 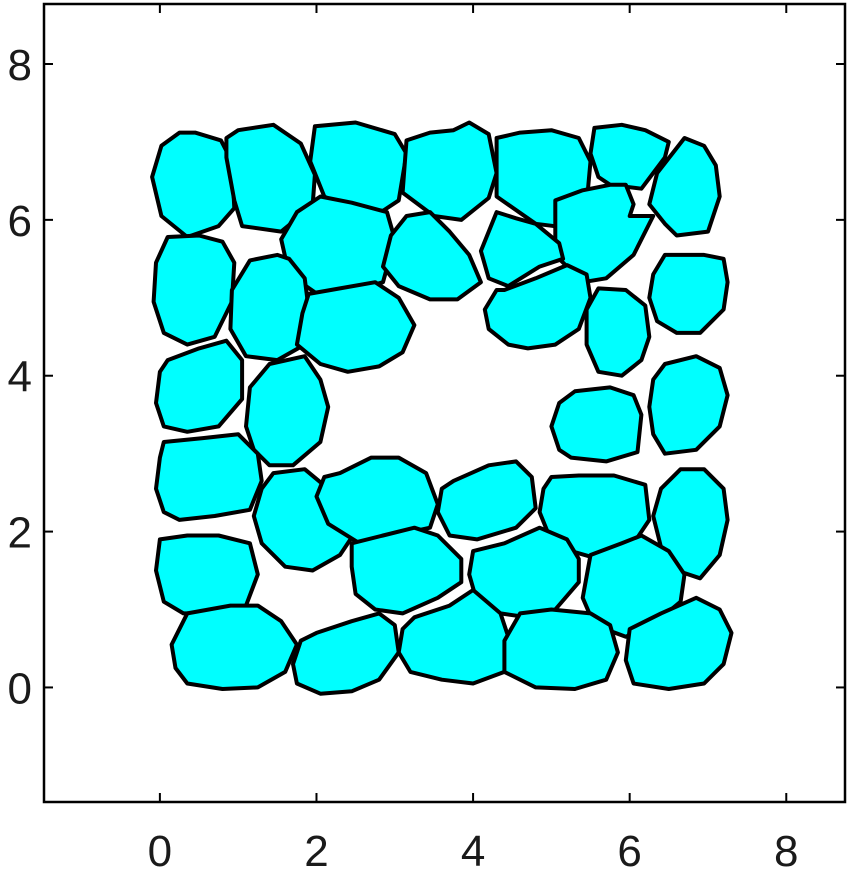 What do you see at coordinates (786, 848) in the screenshot?
I see `x-tick-label: 8` at bounding box center [786, 848].